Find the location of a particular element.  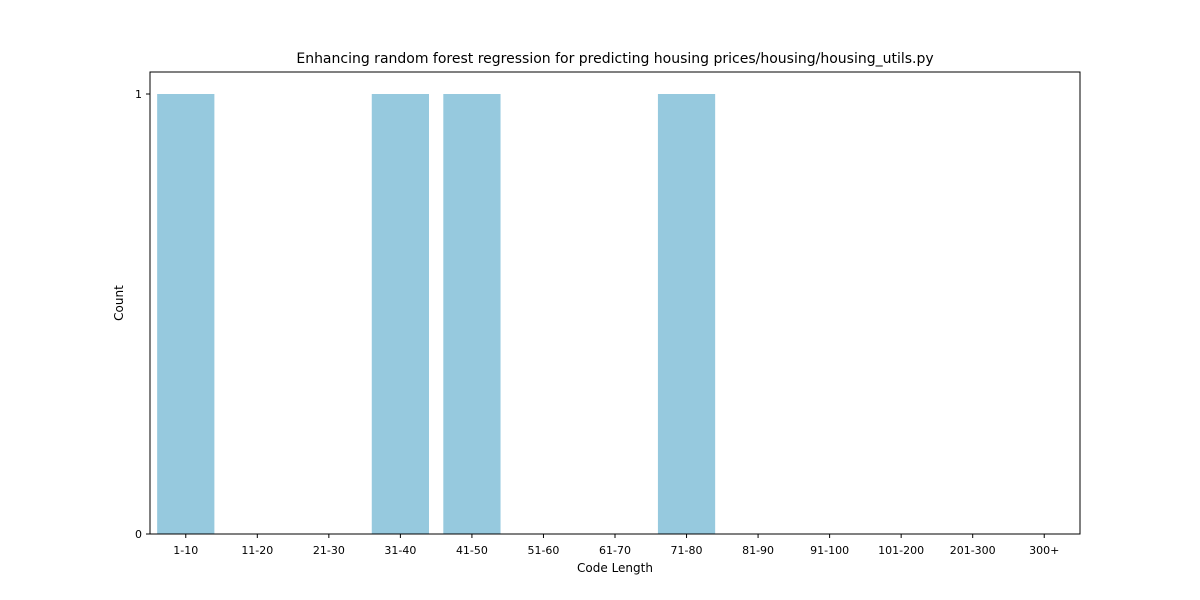

y-tick-label: 1 is located at coordinates (138, 94).